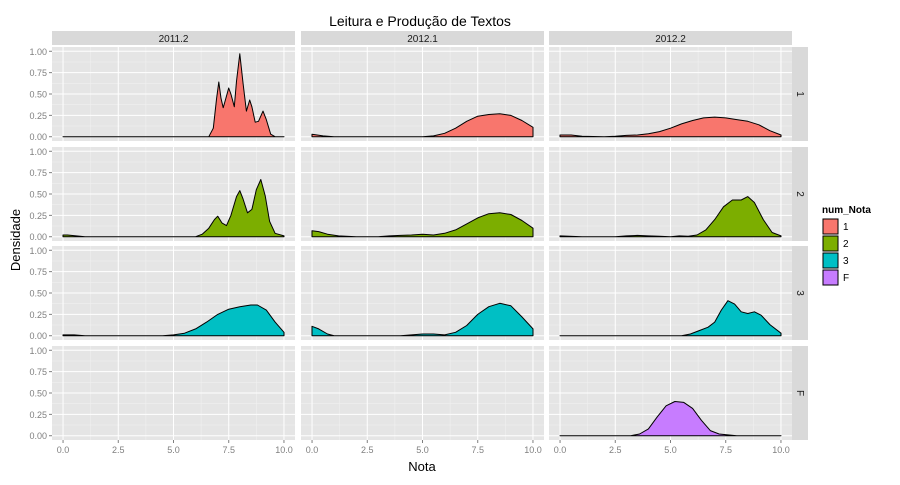 The height and width of the screenshot is (485, 900). What do you see at coordinates (846, 278) in the screenshot?
I see `legend-entry-label: F` at bounding box center [846, 278].